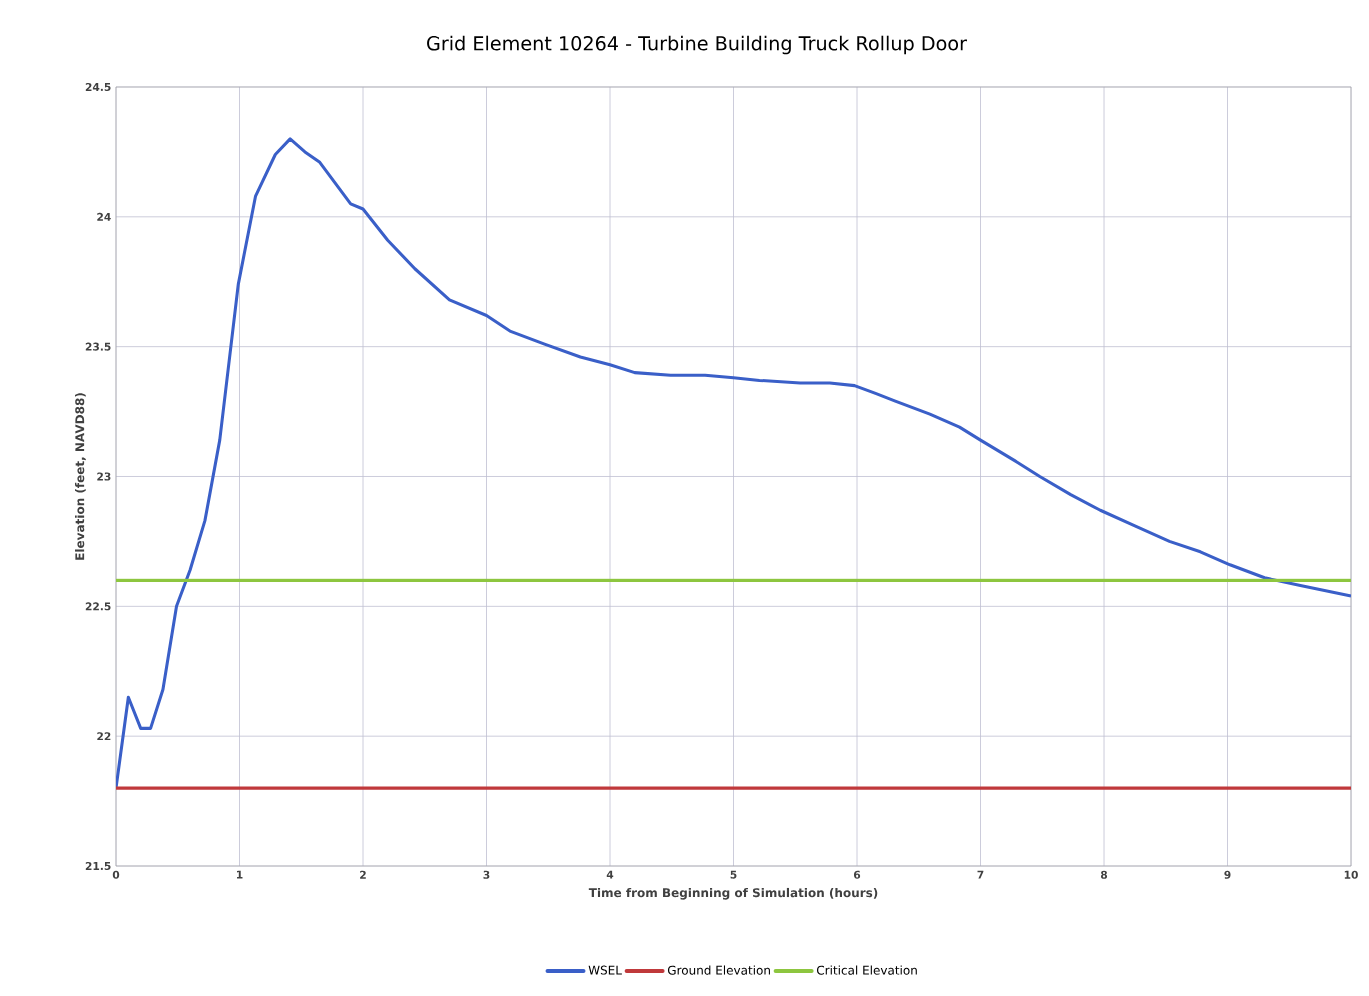 This screenshot has width=1369, height=996. What do you see at coordinates (104, 476) in the screenshot?
I see `y-tick-label: 23` at bounding box center [104, 476].